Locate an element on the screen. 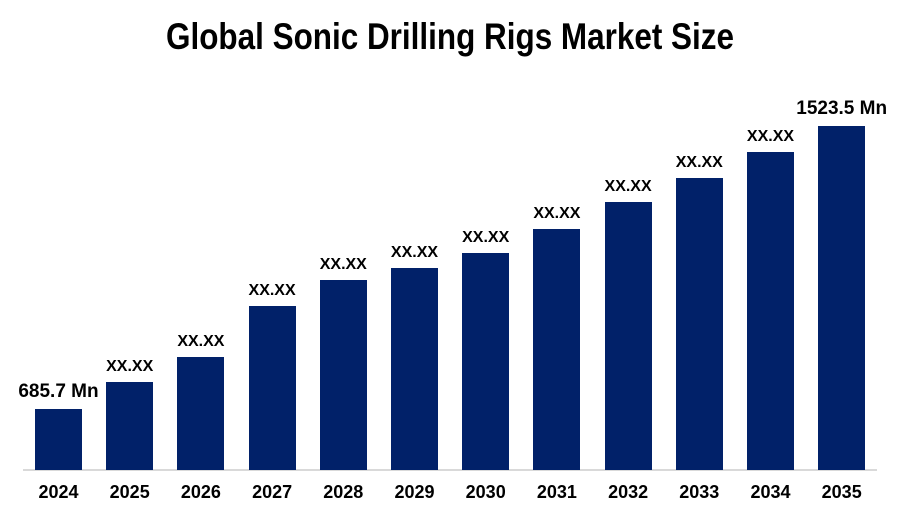 The image size is (900, 525). bar-2029 is located at coordinates (414, 369).